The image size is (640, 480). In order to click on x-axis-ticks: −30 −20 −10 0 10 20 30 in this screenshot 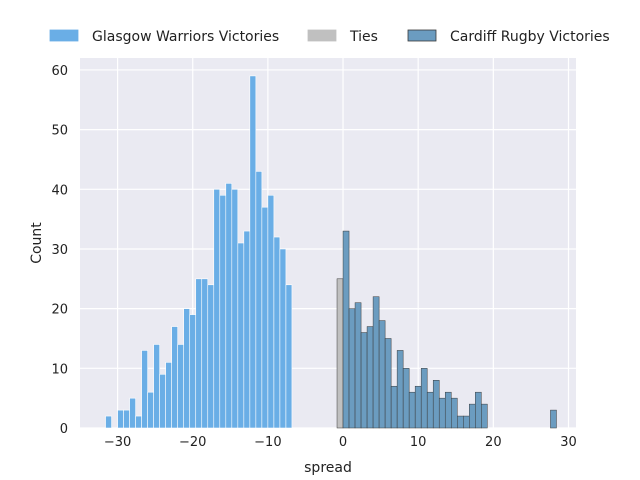, I will do `click(340, 442)`.